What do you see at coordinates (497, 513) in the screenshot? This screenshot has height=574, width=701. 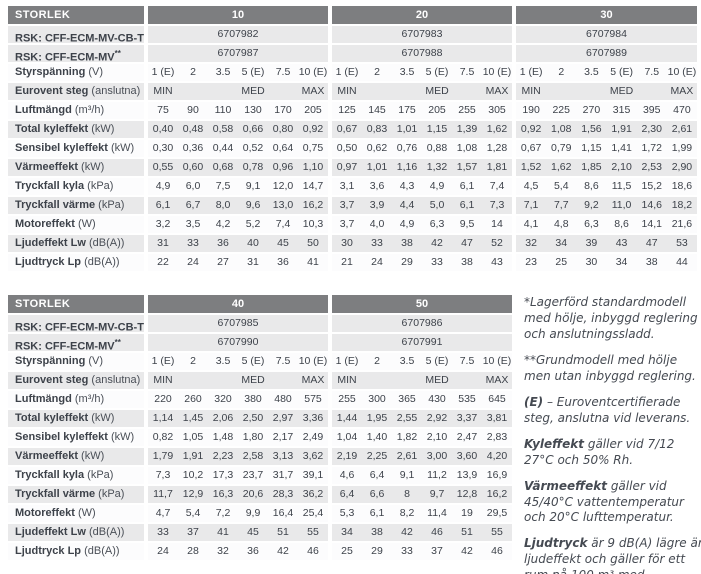 I see `value-cell: 29,5` at bounding box center [497, 513].